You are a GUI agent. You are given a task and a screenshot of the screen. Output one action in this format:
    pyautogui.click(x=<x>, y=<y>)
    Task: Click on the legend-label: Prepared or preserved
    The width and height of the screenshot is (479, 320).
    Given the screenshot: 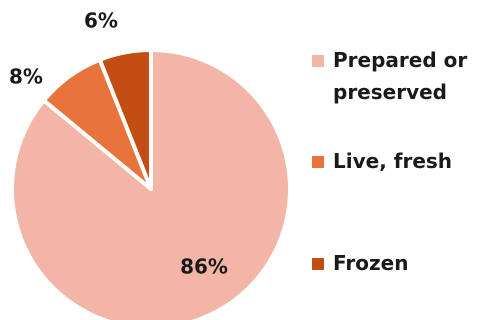 What is the action you would take?
    pyautogui.click(x=400, y=76)
    